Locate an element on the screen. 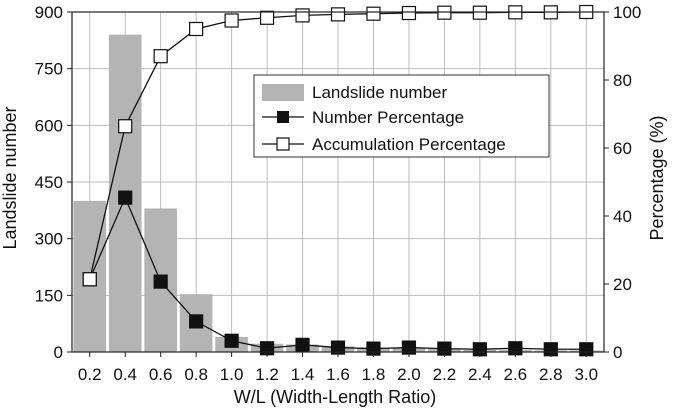 The width and height of the screenshot is (673, 411). tick-label-x: 1.4 is located at coordinates (303, 374).